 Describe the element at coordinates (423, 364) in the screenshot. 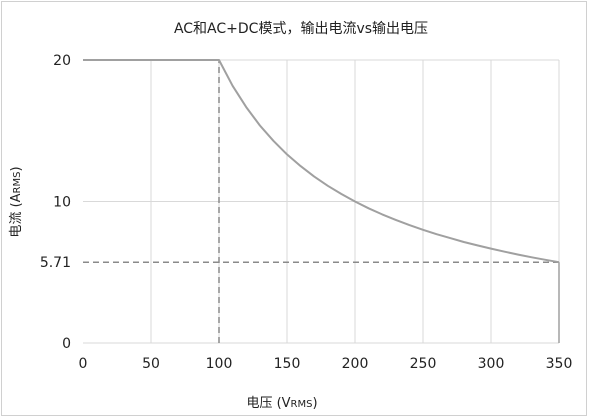

I see `x-tick-label-5: 250` at that location.